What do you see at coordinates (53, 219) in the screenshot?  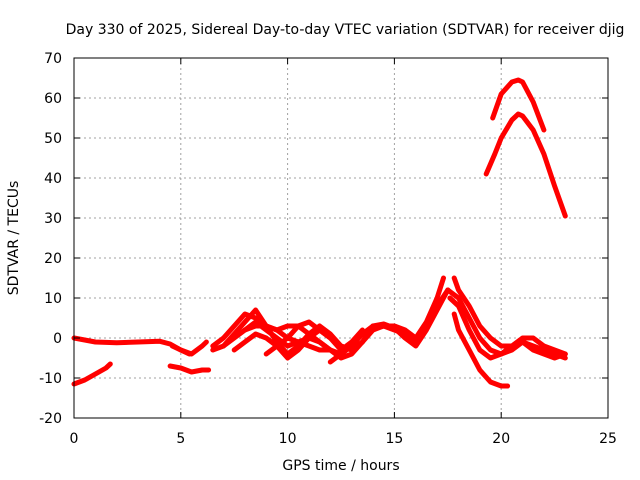 I see `y-tick-label: 30` at bounding box center [53, 219].